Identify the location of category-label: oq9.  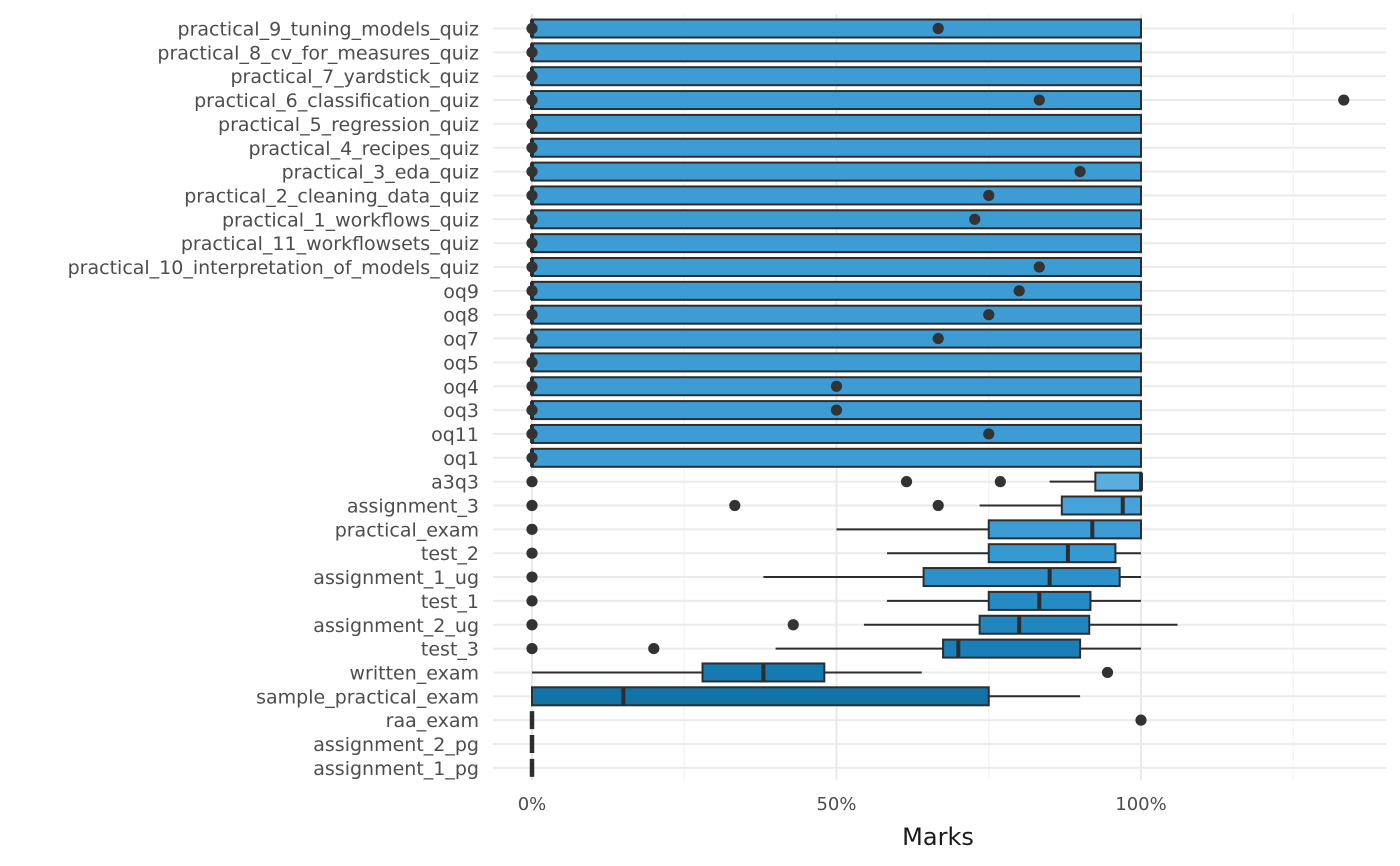
(461, 292).